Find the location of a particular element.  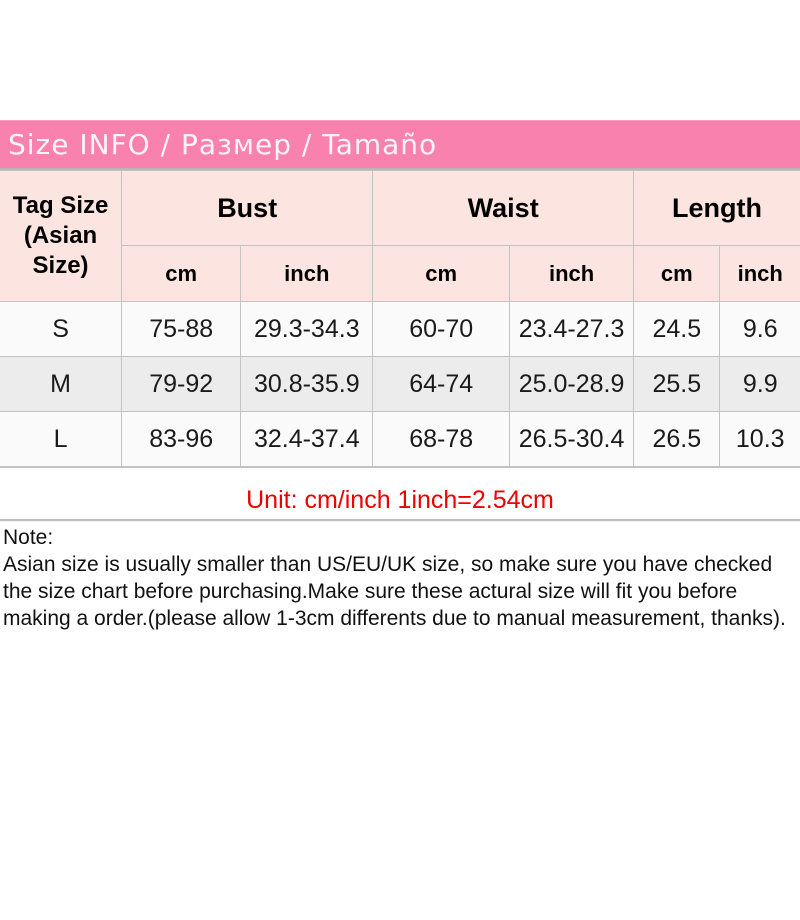

size-label: S is located at coordinates (61, 329).